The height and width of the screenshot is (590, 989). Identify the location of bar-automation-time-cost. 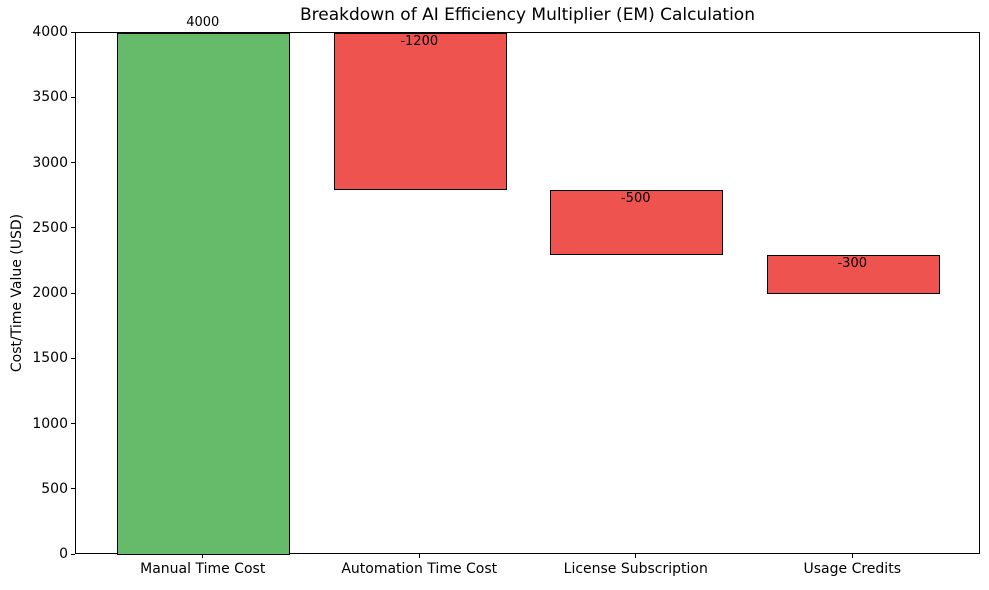
(420, 111).